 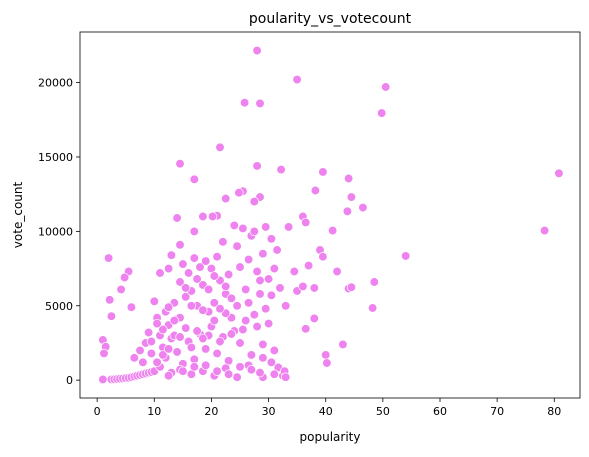 I want to click on x-tick-label: 0, so click(x=97, y=411).